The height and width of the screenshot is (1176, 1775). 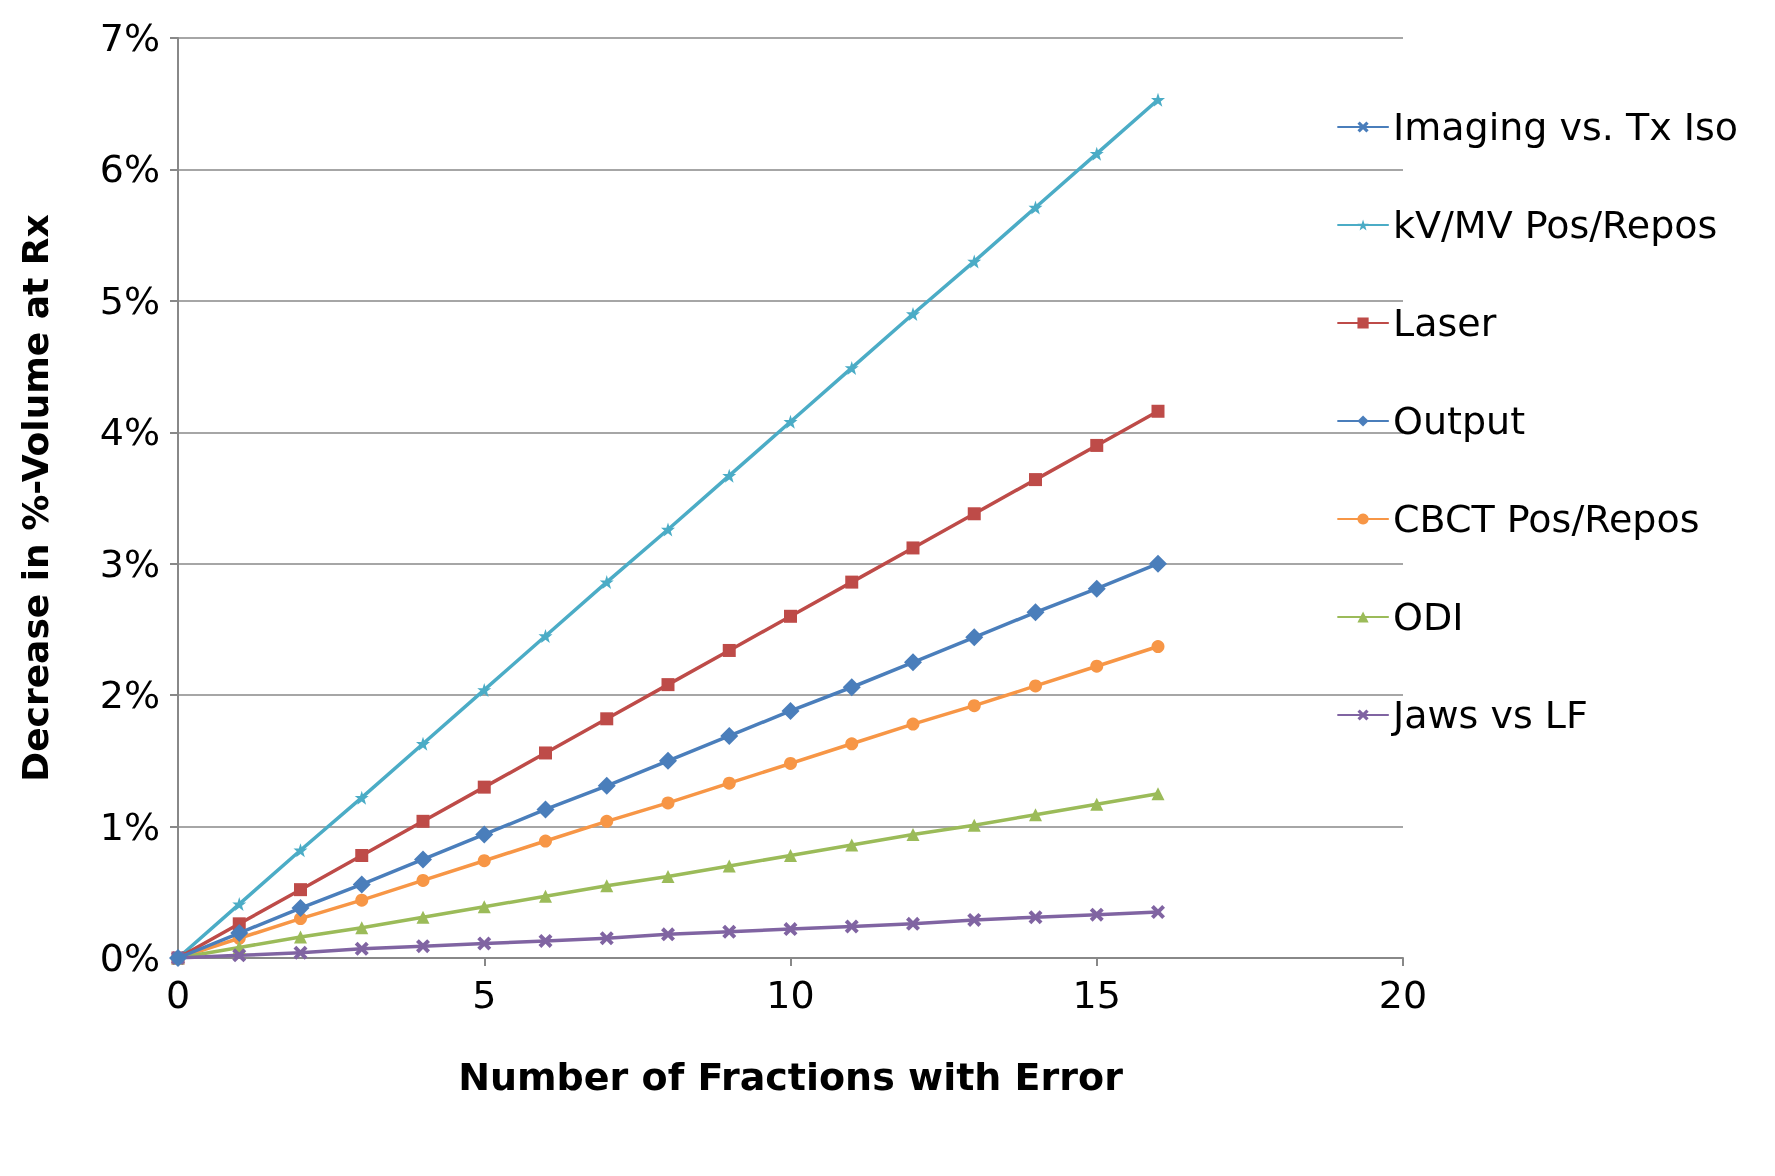 What do you see at coordinates (129, 38) in the screenshot?
I see `y-tick-label: 7%` at bounding box center [129, 38].